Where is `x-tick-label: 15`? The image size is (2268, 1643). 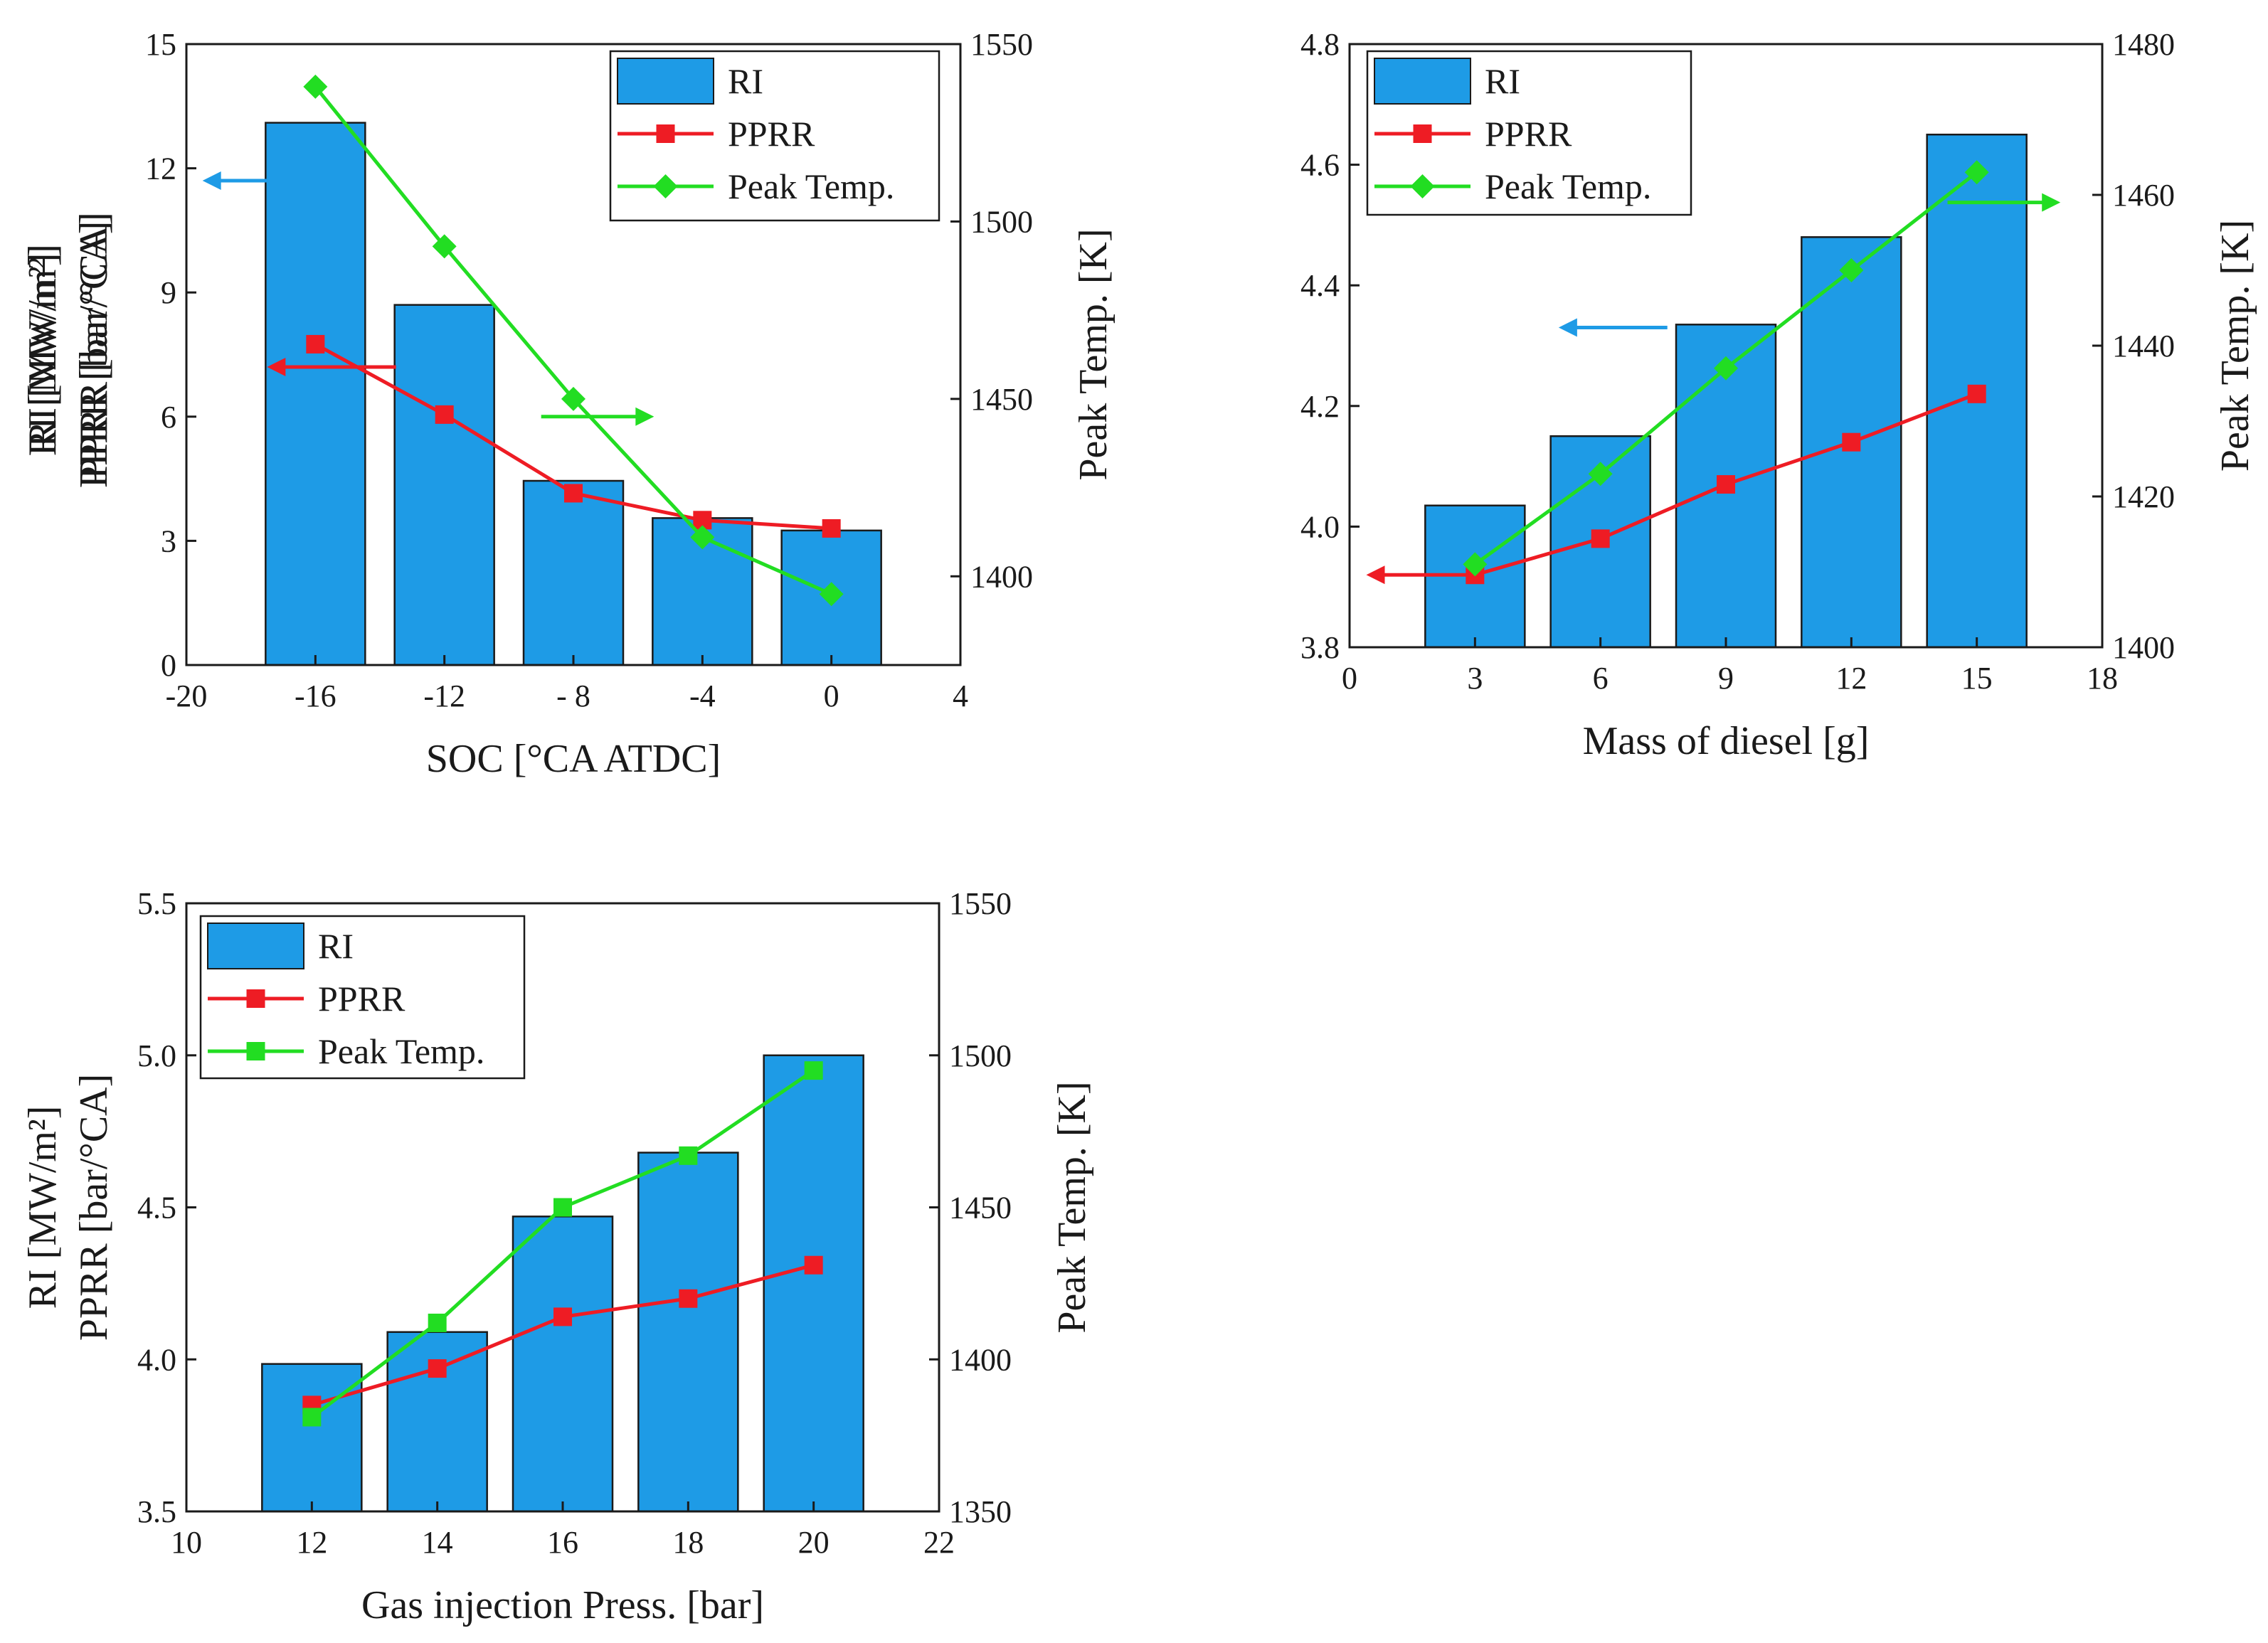
x-tick-label: 15 is located at coordinates (1977, 678).